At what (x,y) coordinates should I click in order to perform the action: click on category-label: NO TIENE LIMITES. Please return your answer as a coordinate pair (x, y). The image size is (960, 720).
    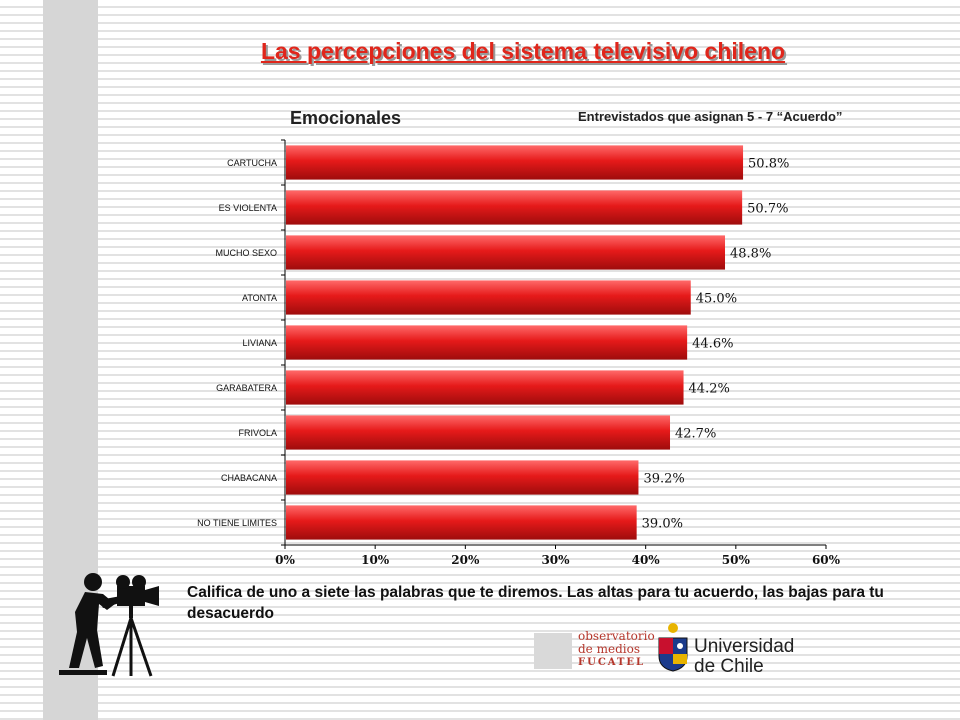
    Looking at the image, I should click on (237, 523).